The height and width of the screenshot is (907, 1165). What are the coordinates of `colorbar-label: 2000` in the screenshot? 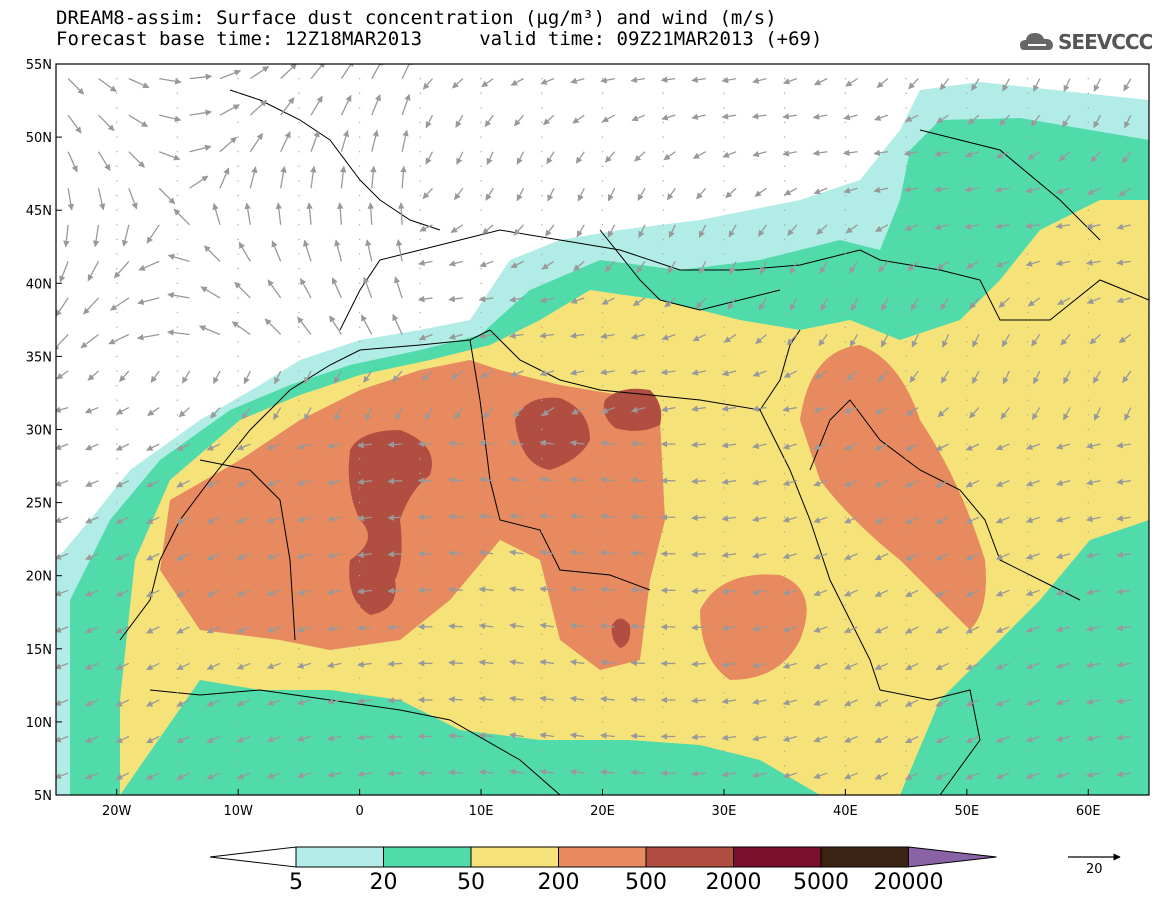 It's located at (733, 882).